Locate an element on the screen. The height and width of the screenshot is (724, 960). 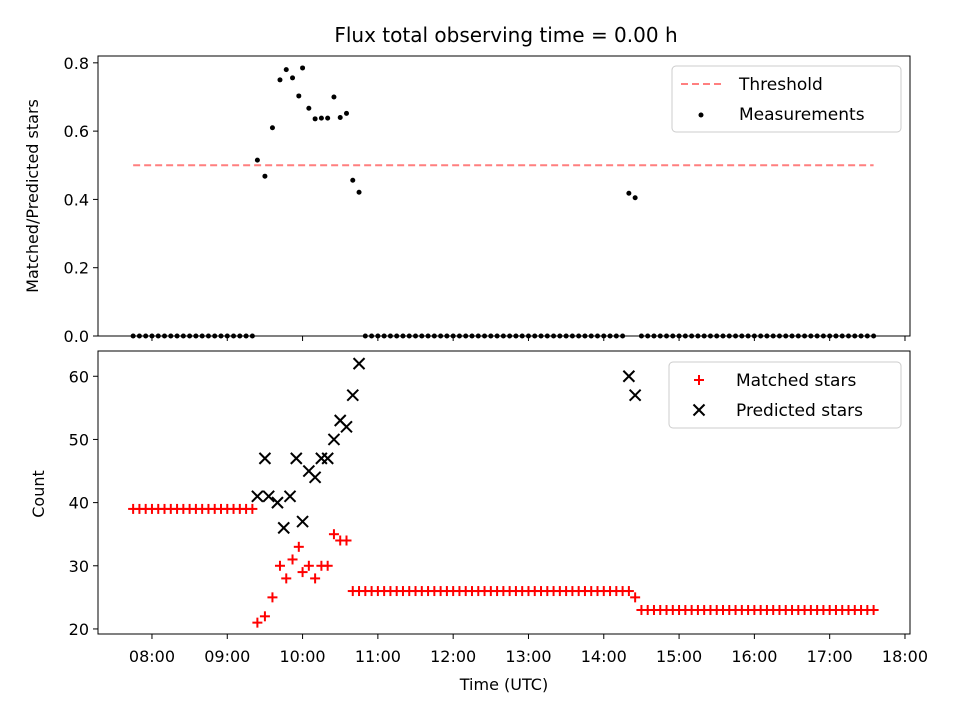
legend-threshold-label: Threshold is located at coordinates (780, 85).